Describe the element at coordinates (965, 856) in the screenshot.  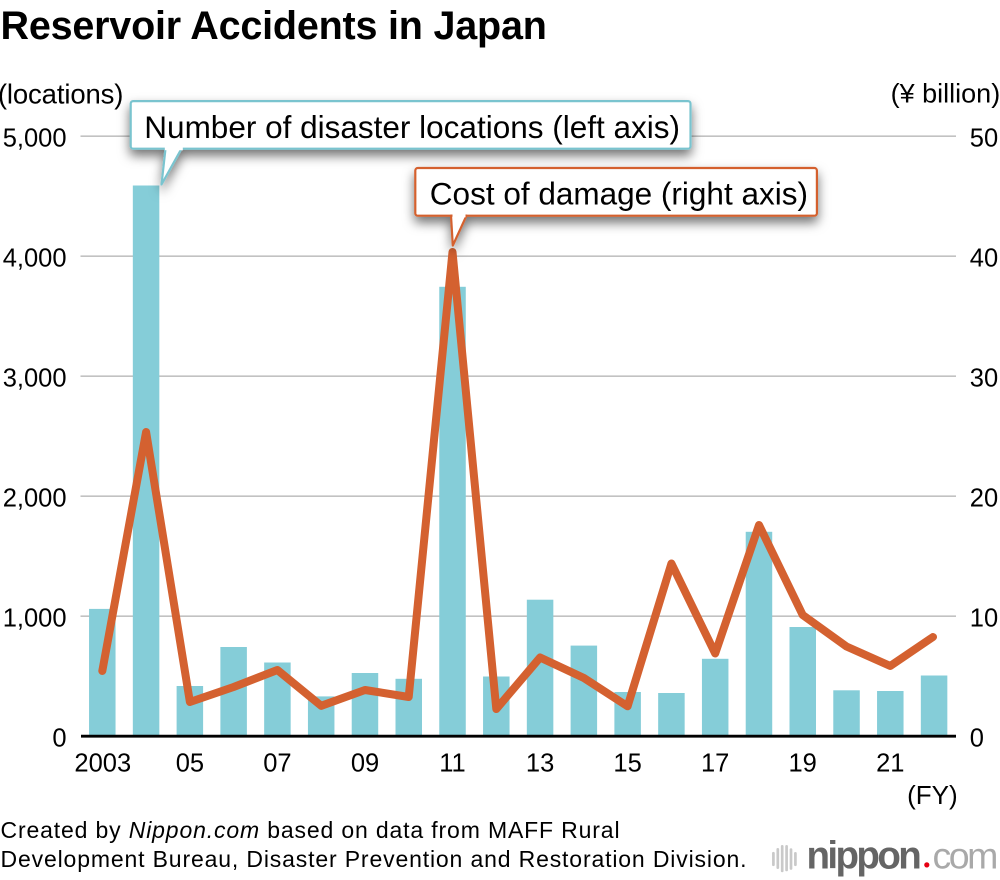
I see `svg-text: com` at that location.